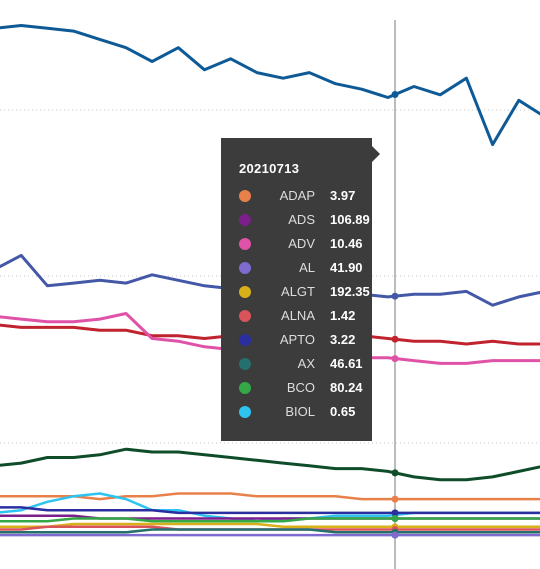 This screenshot has width=540, height=569. I want to click on tooltip-series-name: ALNA, so click(298, 315).